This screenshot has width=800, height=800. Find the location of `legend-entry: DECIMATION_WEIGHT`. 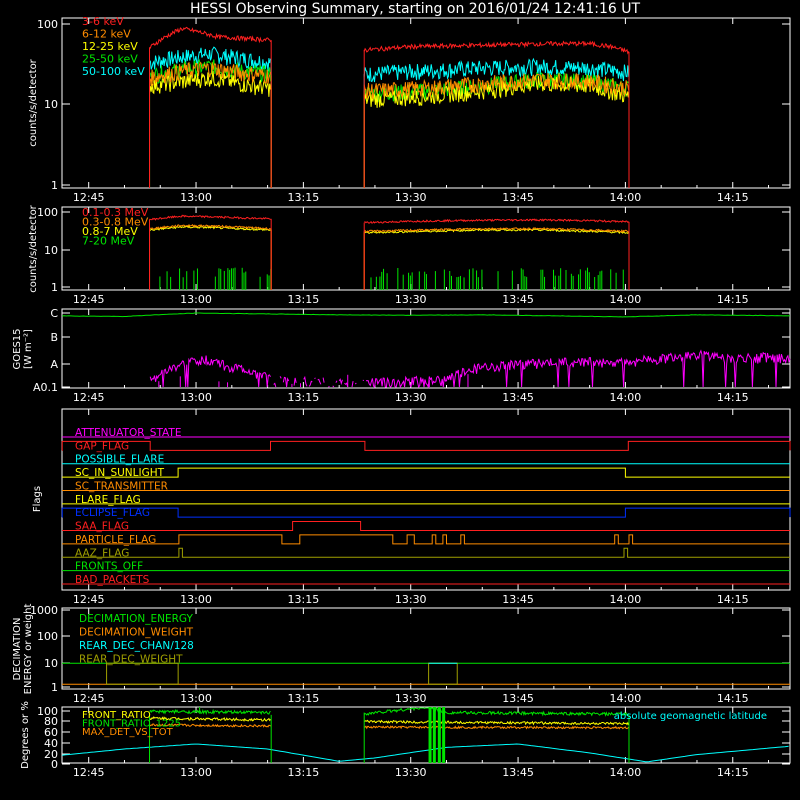

legend-entry: DECIMATION_WEIGHT is located at coordinates (136, 633).